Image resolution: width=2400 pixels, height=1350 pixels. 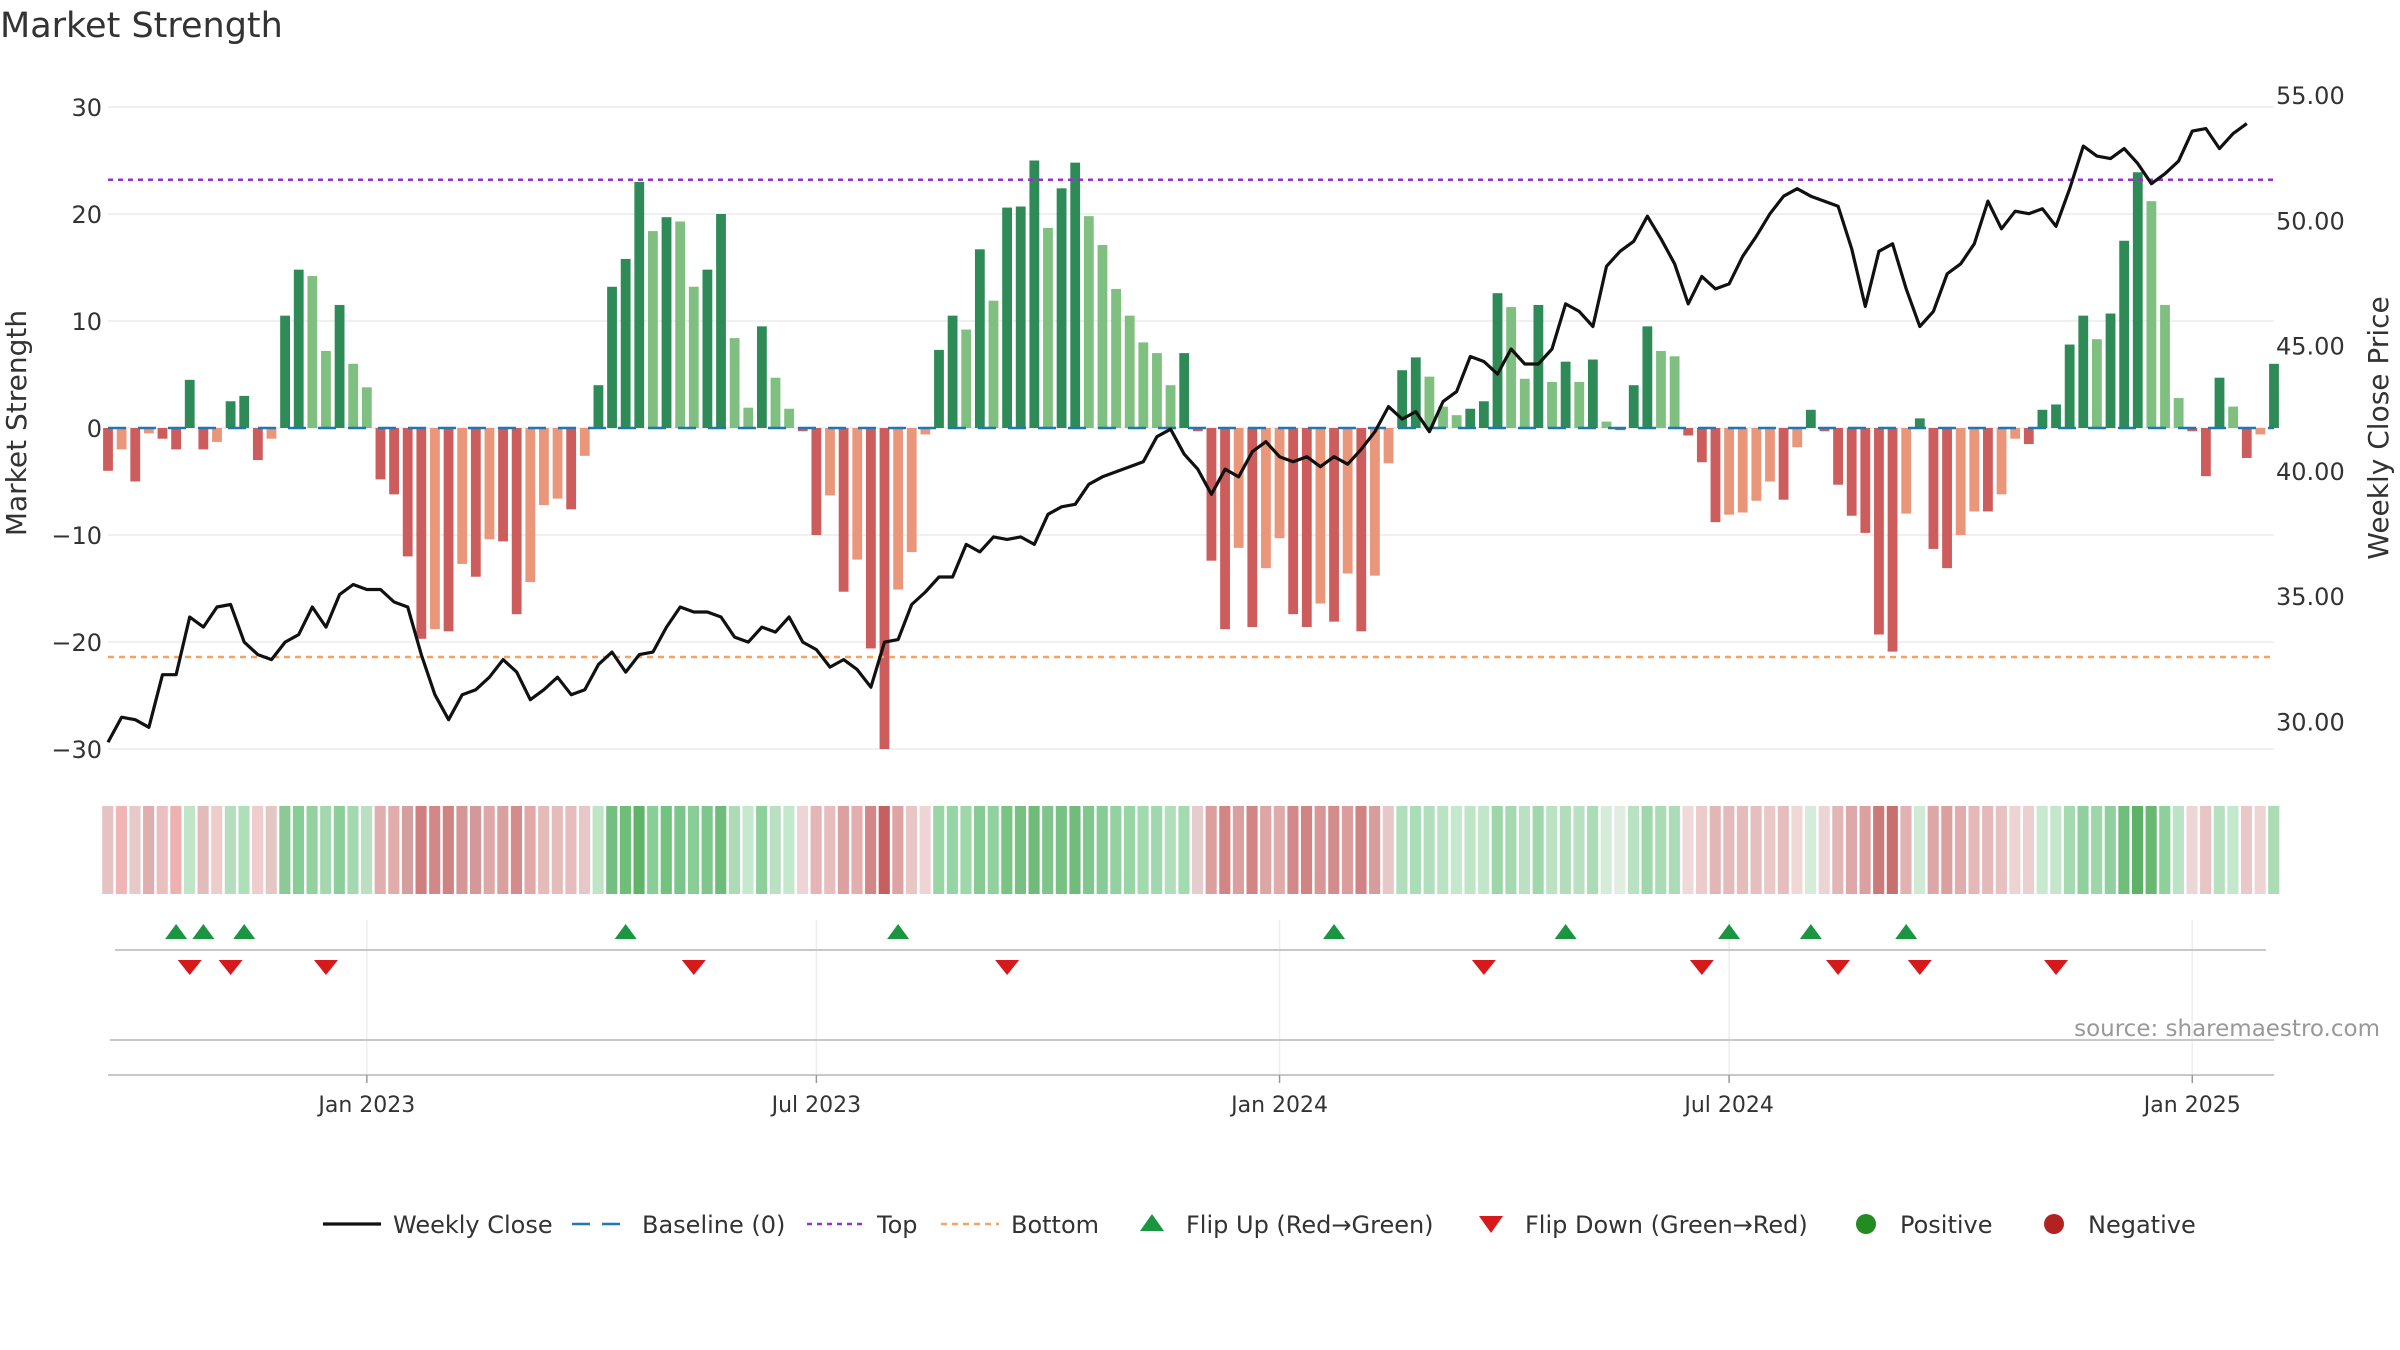 What do you see at coordinates (1310, 1225) in the screenshot?
I see `legend-label: Flip Up (Red→Green)` at bounding box center [1310, 1225].